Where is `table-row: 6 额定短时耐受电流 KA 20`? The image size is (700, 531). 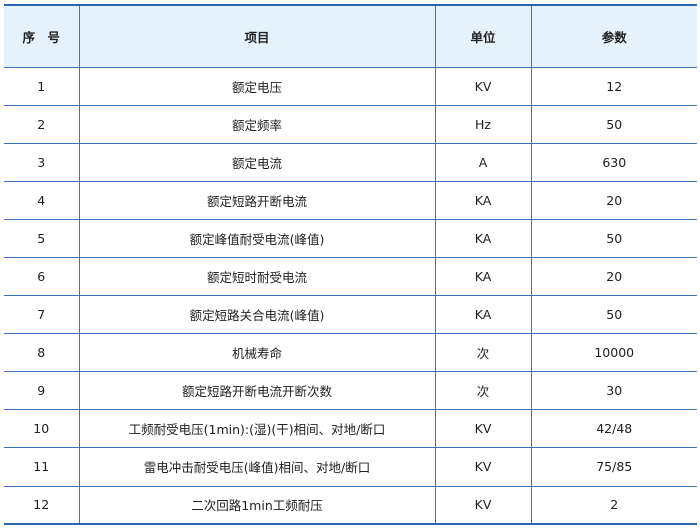 table-row: 6 额定短时耐受电流 KA 20 is located at coordinates (350, 276).